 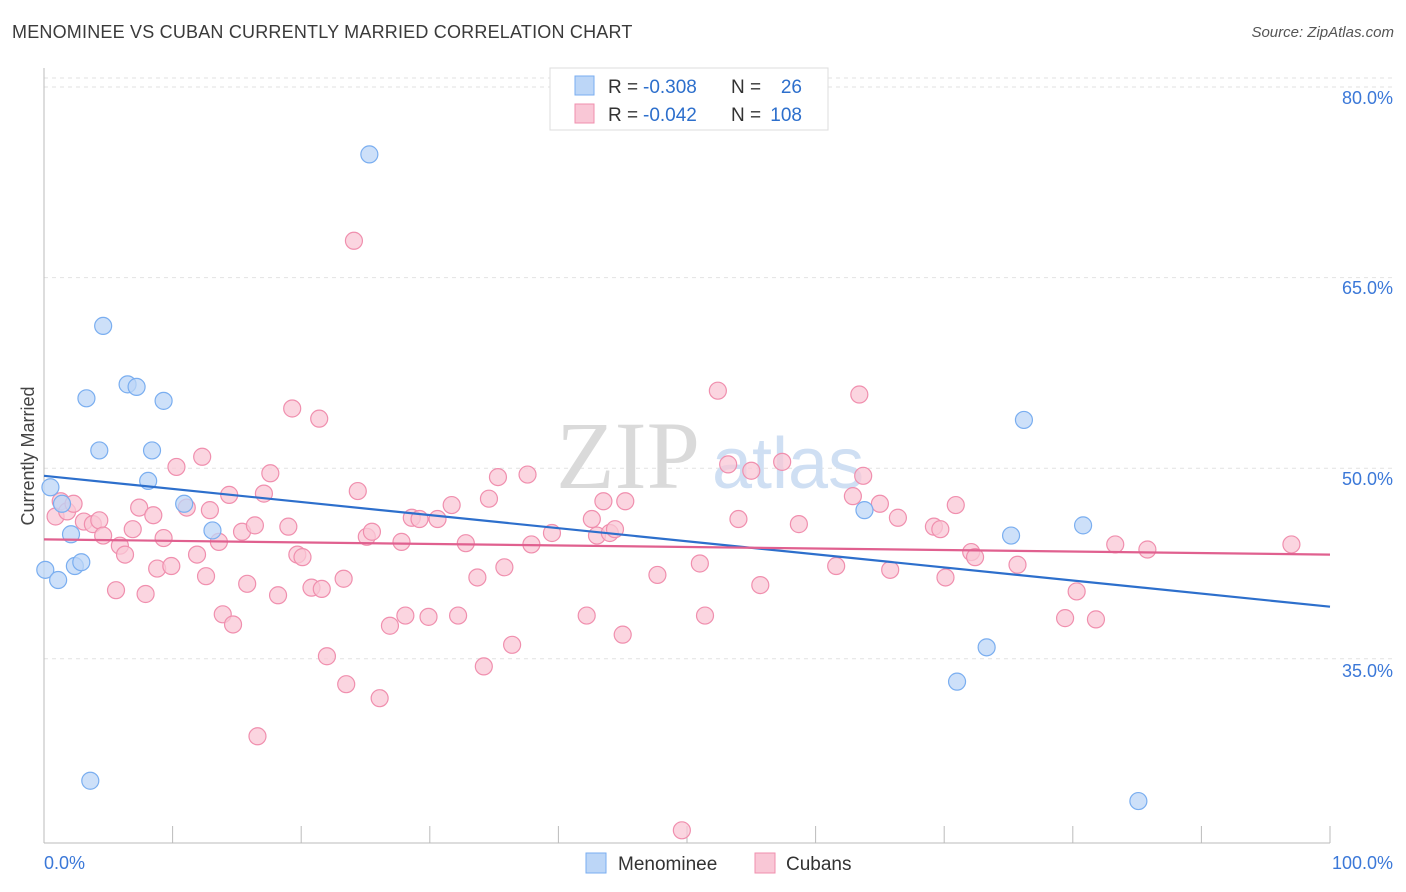 What do you see at coordinates (584, 85) in the screenshot?
I see `legend-swatch-menominee` at bounding box center [584, 85].